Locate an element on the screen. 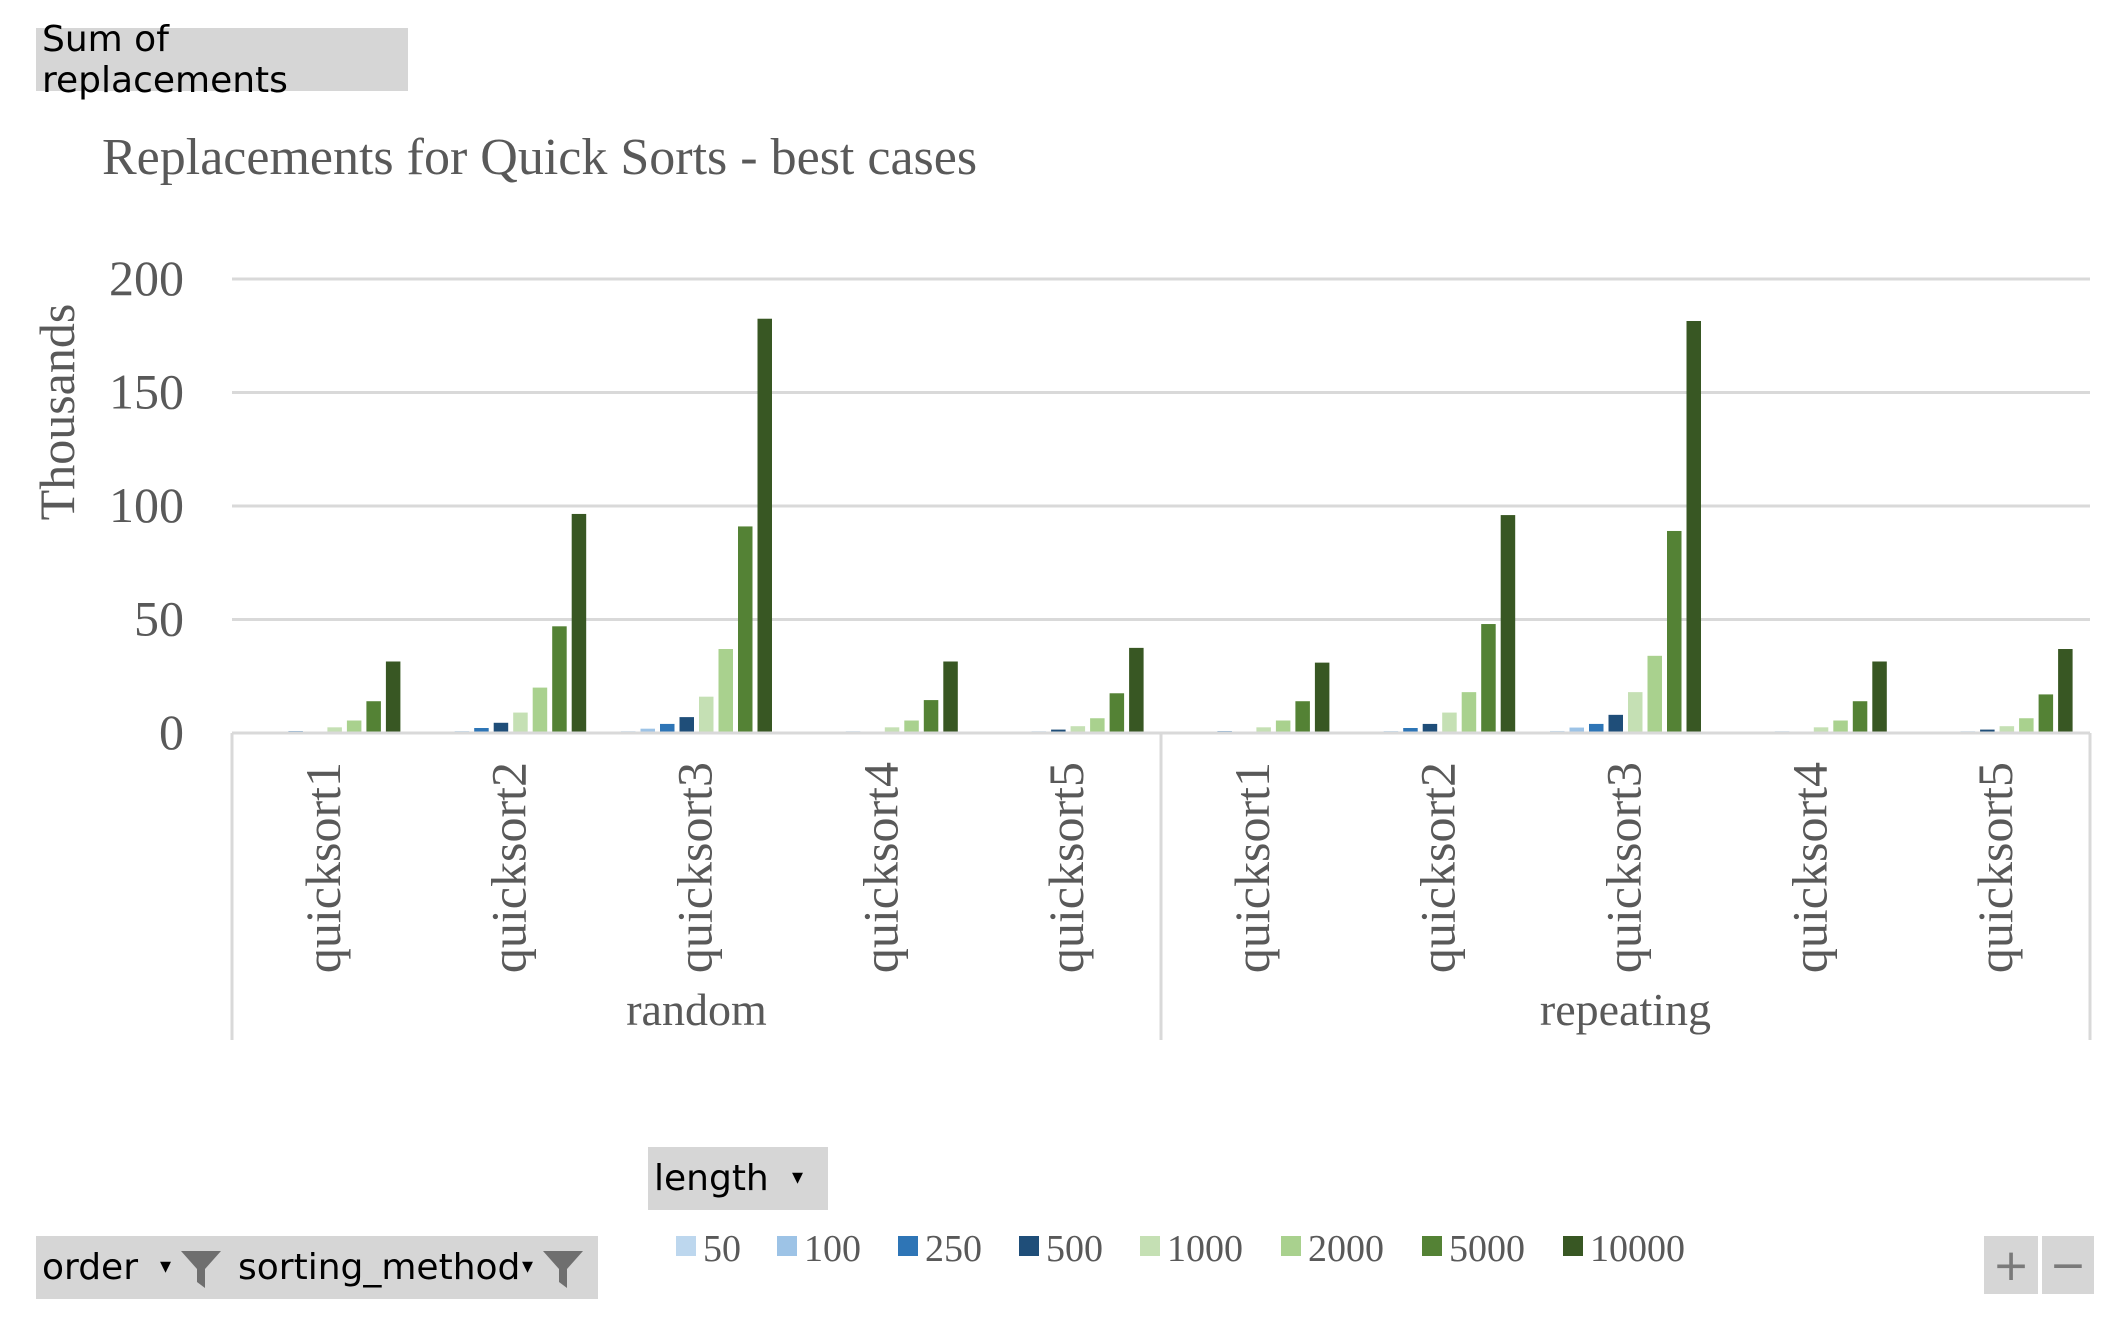 The height and width of the screenshot is (1320, 2121). x-group-label: repeating is located at coordinates (1625, 1009).